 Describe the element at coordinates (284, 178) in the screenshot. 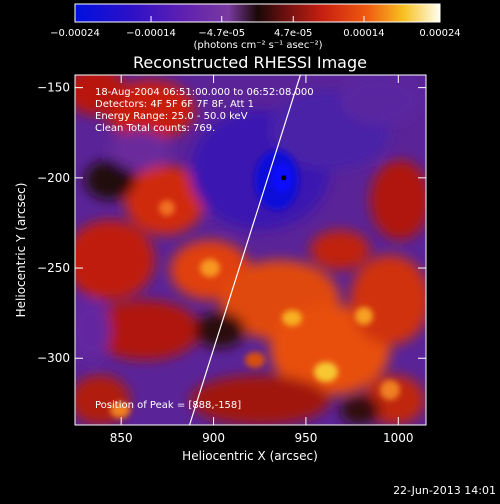

I see `peak-marker` at that location.